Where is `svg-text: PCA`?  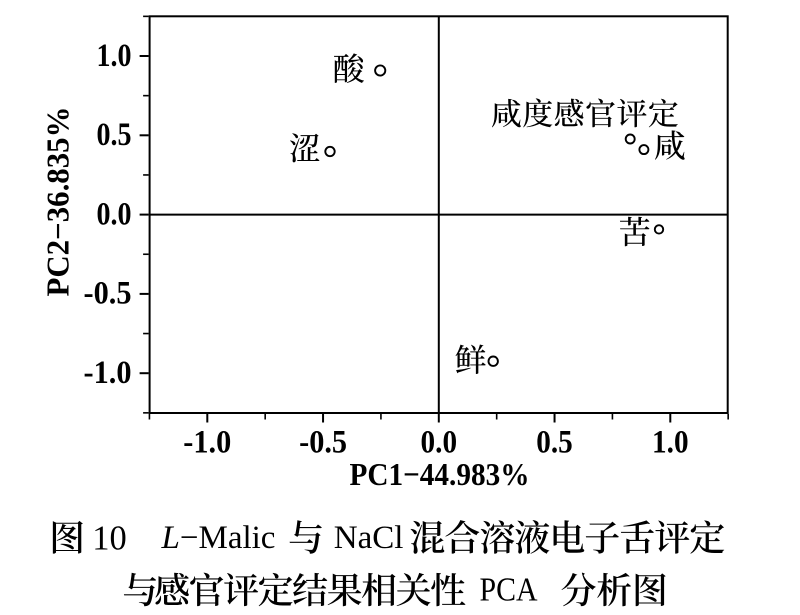 svg-text: PCA is located at coordinates (509, 590).